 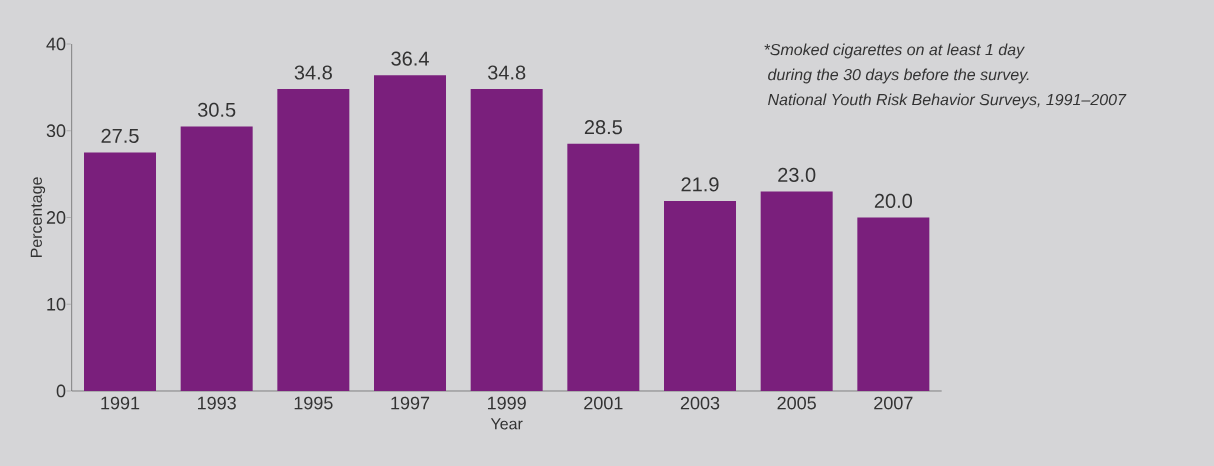 I want to click on y-axis-title: Percentage, so click(x=38, y=217).